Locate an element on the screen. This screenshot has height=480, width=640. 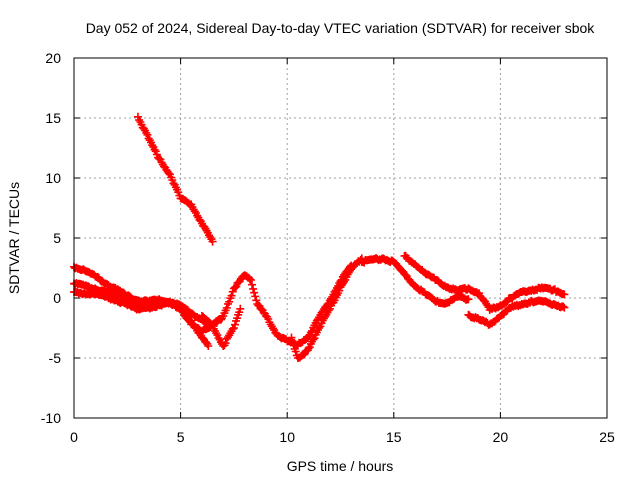
x-tick-label: 0 is located at coordinates (74, 437).